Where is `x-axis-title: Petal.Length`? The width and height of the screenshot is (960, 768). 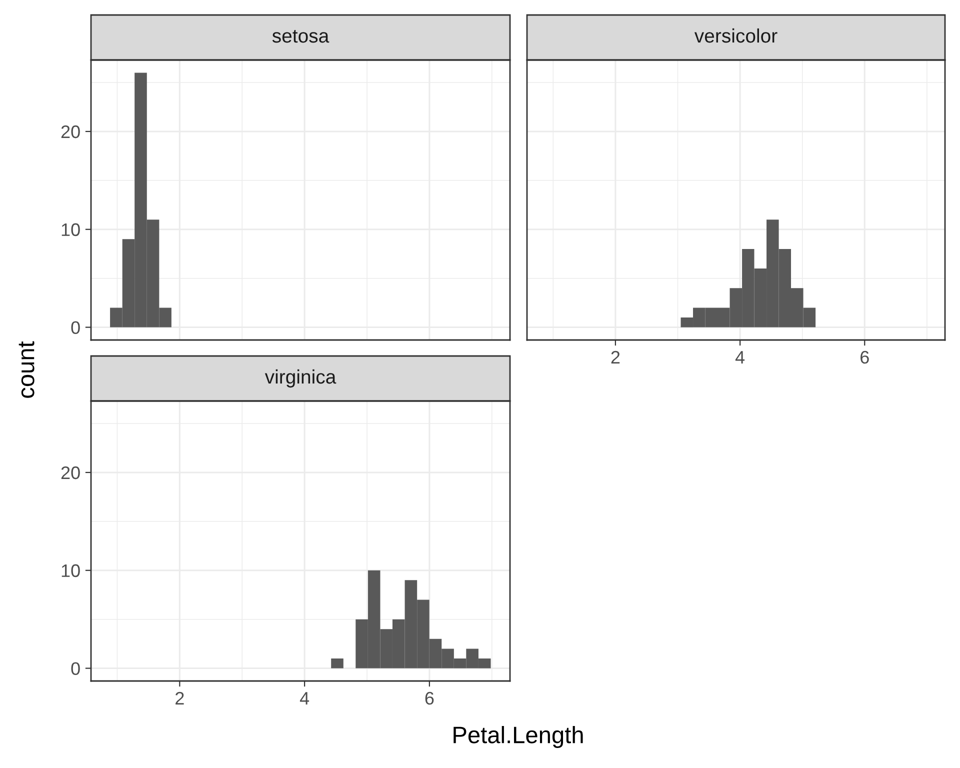 x-axis-title: Petal.Length is located at coordinates (518, 737).